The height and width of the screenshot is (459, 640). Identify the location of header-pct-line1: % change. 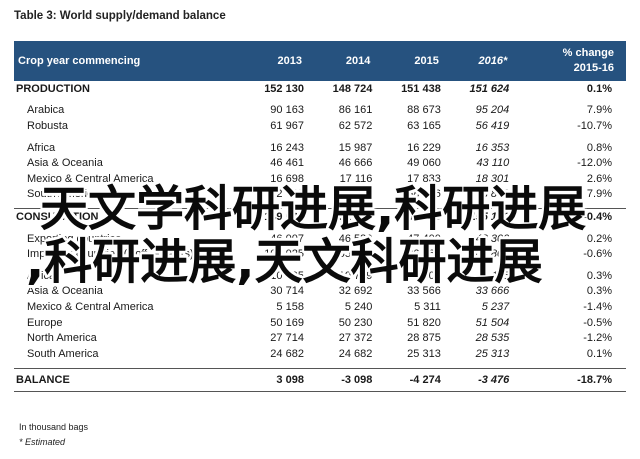
(588, 53).